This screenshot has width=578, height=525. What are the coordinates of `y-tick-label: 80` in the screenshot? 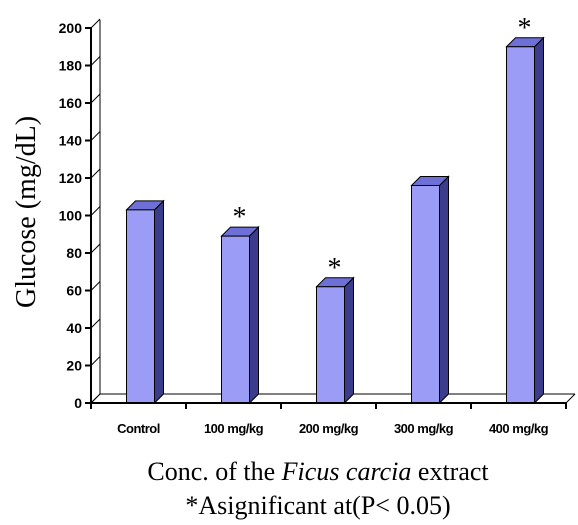 It's located at (74, 253).